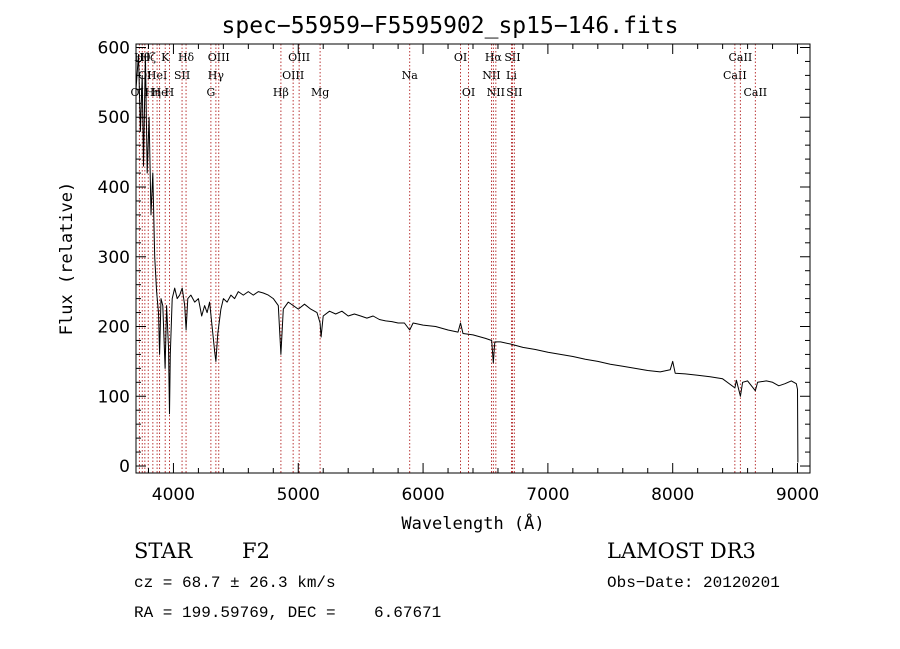 The width and height of the screenshot is (900, 649). I want to click on y-axis-label: Flux (relative), so click(67, 259).